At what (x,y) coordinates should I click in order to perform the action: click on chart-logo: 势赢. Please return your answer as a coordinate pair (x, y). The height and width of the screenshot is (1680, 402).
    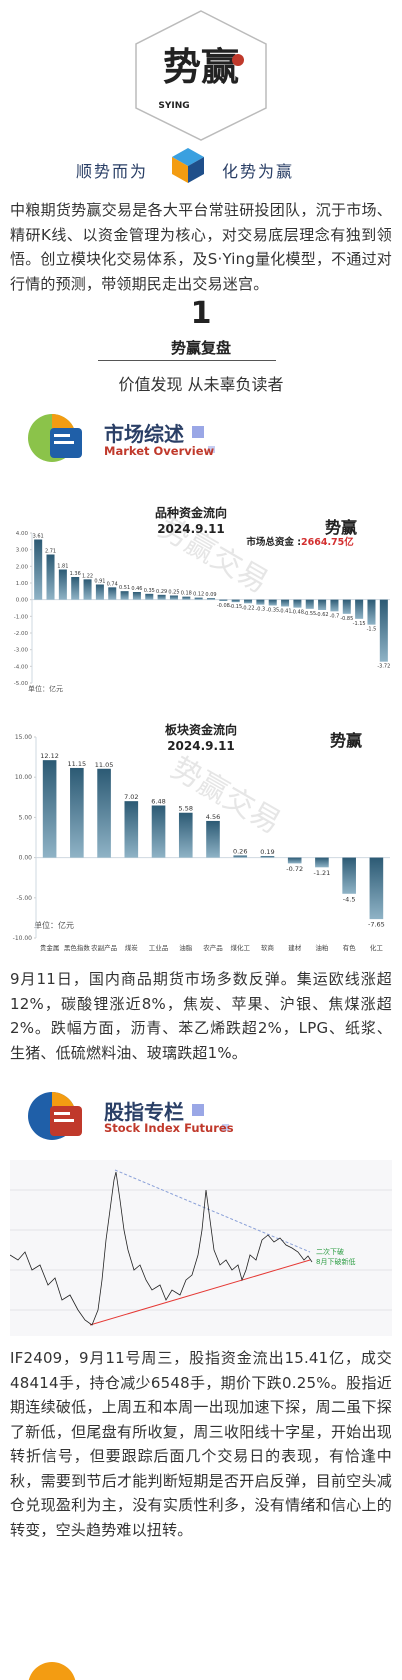
    Looking at the image, I should click on (341, 527).